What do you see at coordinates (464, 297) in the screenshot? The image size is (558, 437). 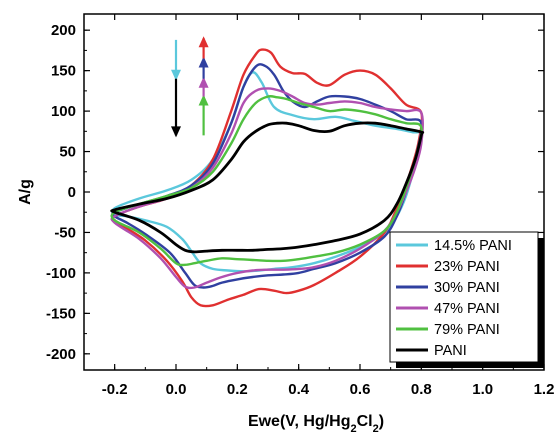 I see `legend-box` at bounding box center [464, 297].